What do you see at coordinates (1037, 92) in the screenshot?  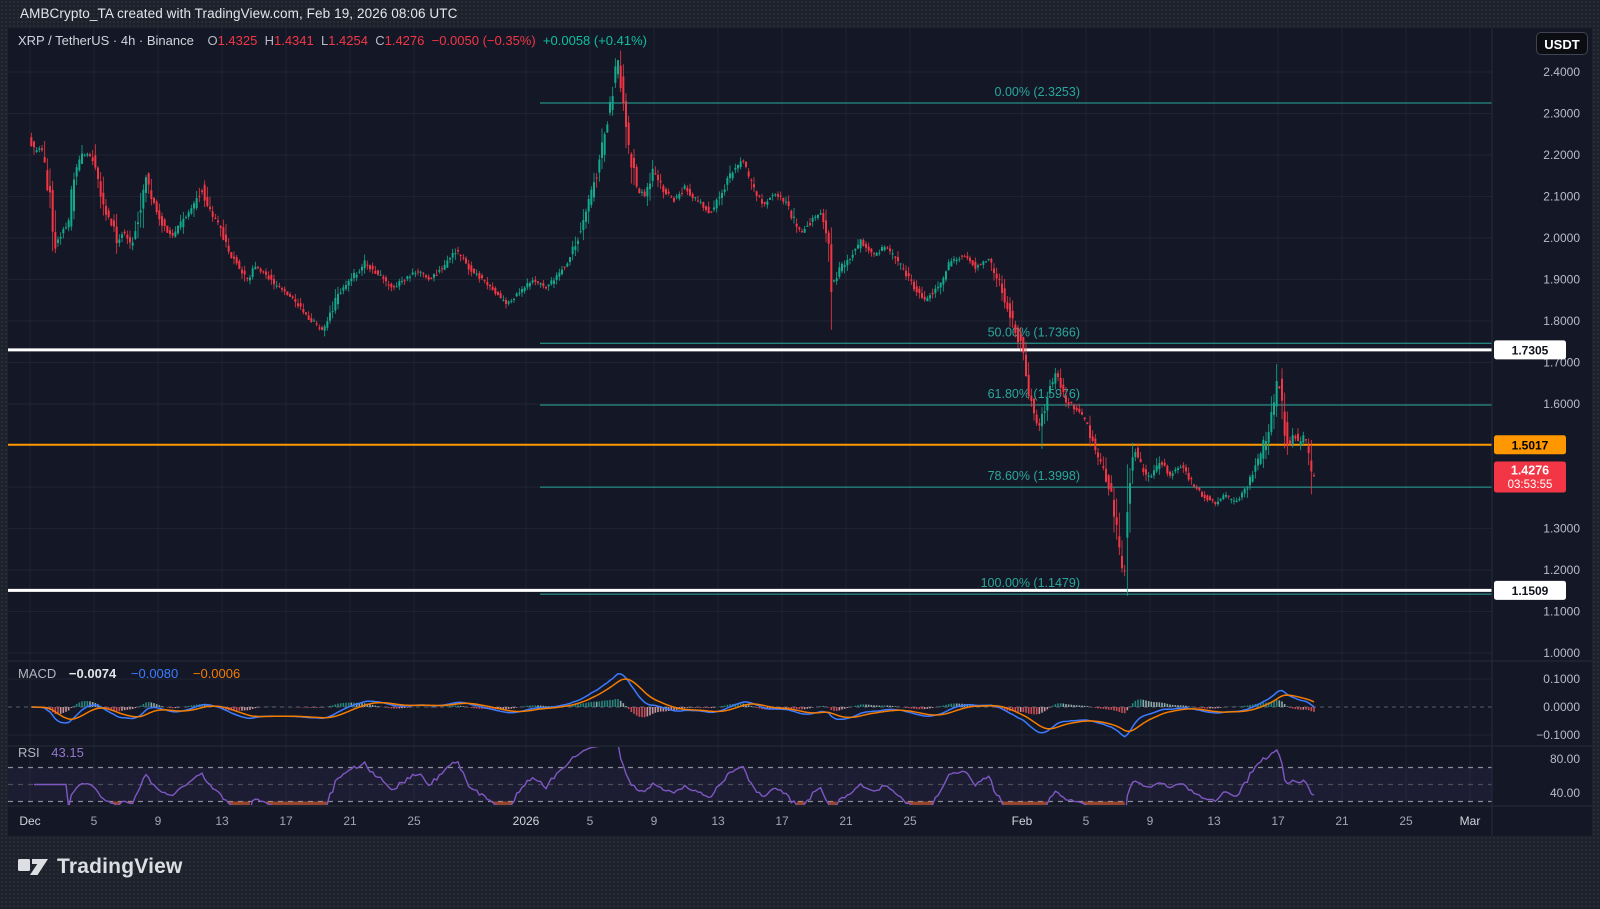 I see `svg-text: 0.00% (2.3253)` at bounding box center [1037, 92].